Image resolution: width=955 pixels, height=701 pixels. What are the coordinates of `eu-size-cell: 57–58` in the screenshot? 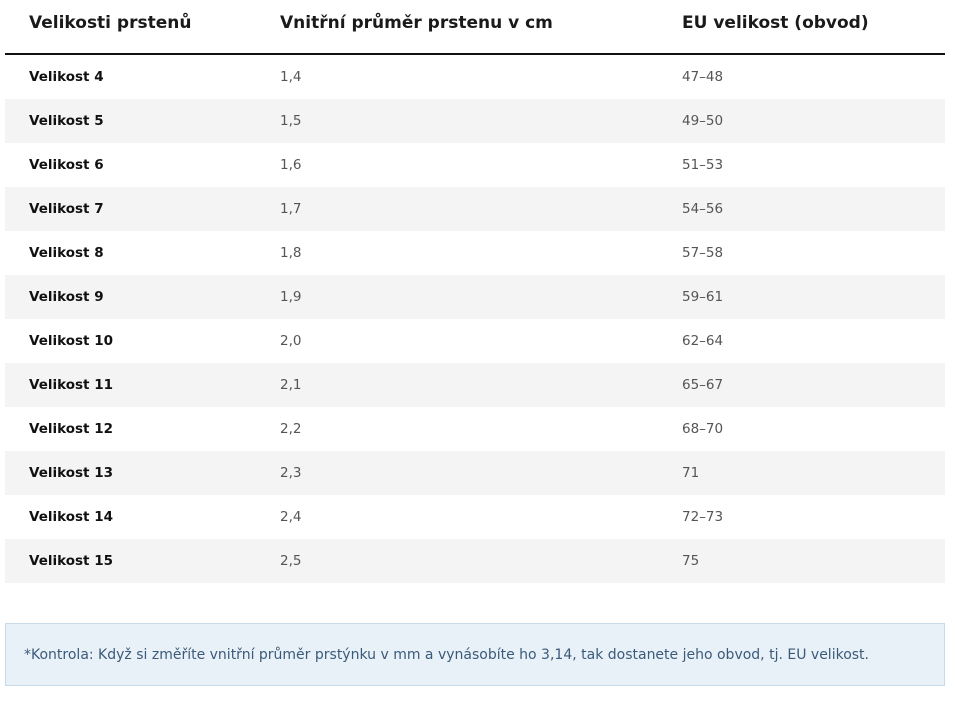 It's located at (703, 253).